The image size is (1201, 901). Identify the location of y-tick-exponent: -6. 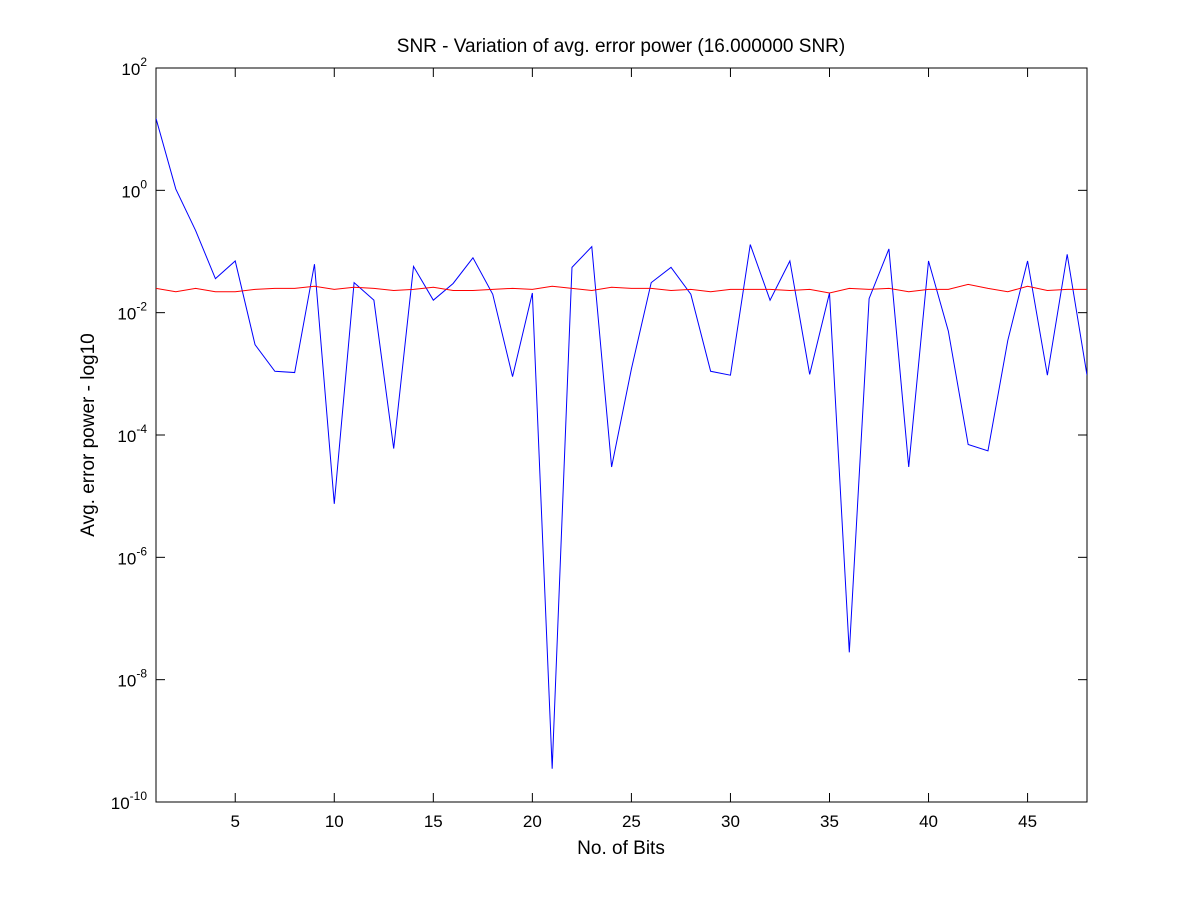
(141, 551).